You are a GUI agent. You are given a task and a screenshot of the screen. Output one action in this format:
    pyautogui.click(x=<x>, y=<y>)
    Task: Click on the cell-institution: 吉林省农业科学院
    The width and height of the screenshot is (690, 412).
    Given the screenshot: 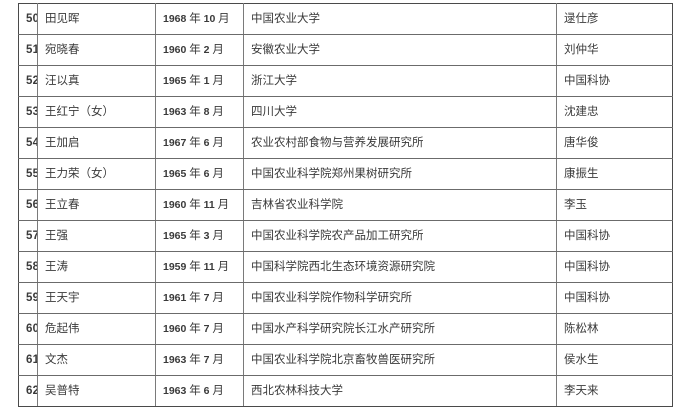 What is the action you would take?
    pyautogui.click(x=400, y=205)
    